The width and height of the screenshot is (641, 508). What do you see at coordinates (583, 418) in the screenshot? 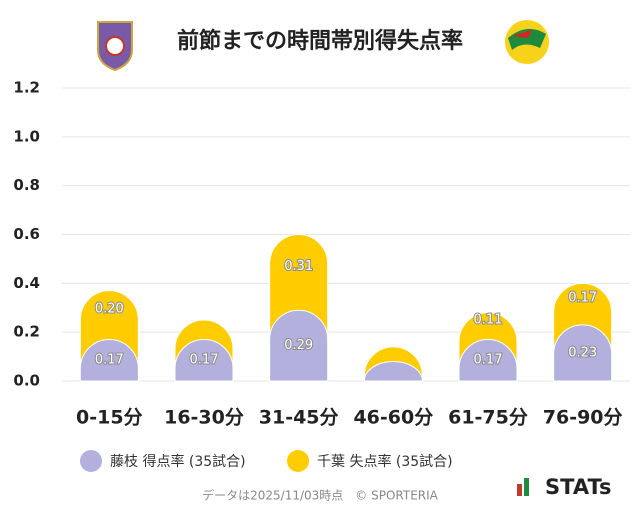
I see `x-tick-label: 76-90分` at bounding box center [583, 418].